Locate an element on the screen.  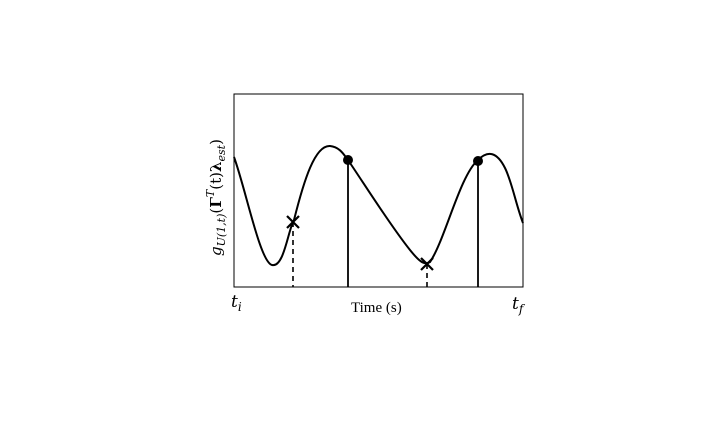
y-axis-label: gU(1,t)(ΓT(t)λest) is located at coordinates (216, 197).